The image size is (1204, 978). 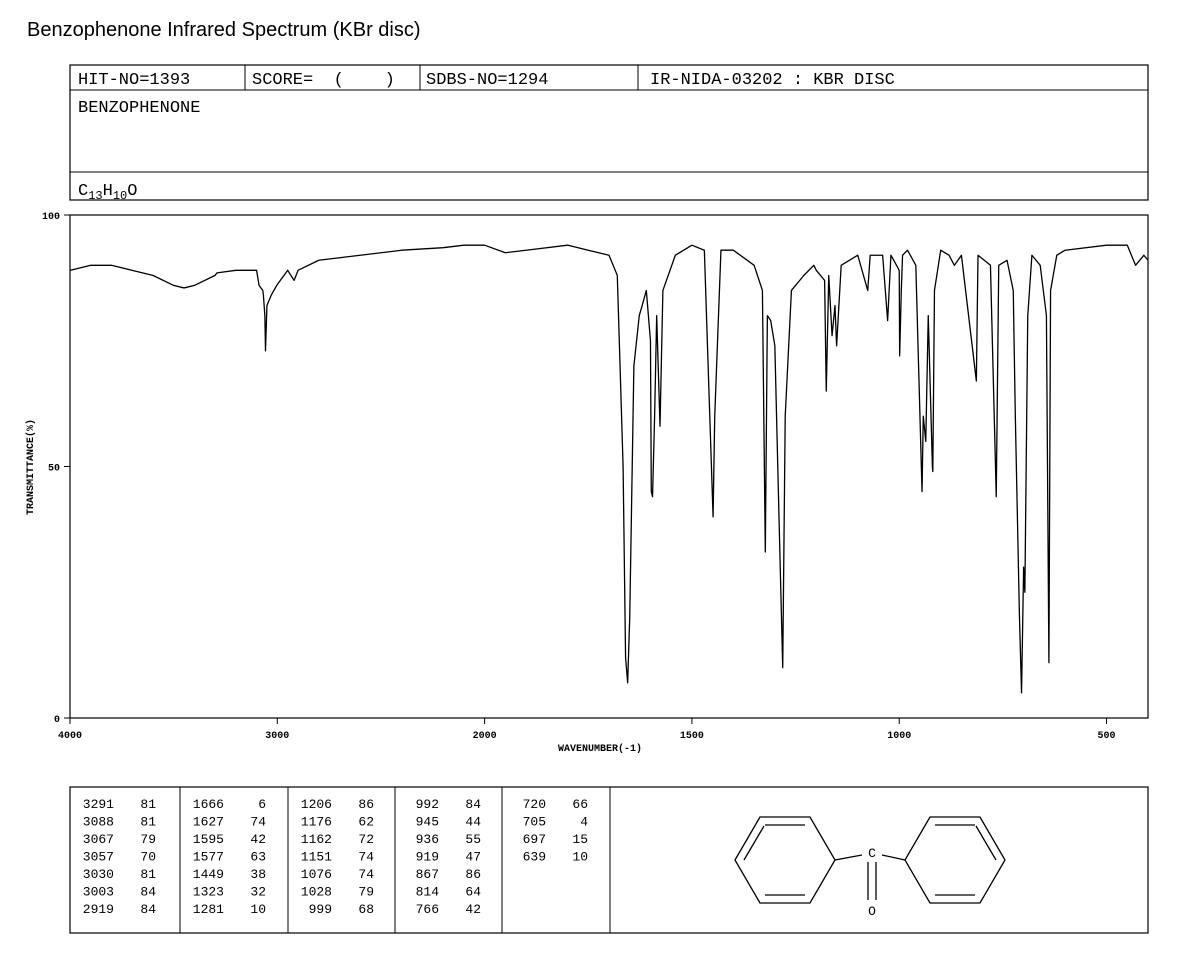 I want to click on peak-transmittance: 62, so click(x=366, y=822).